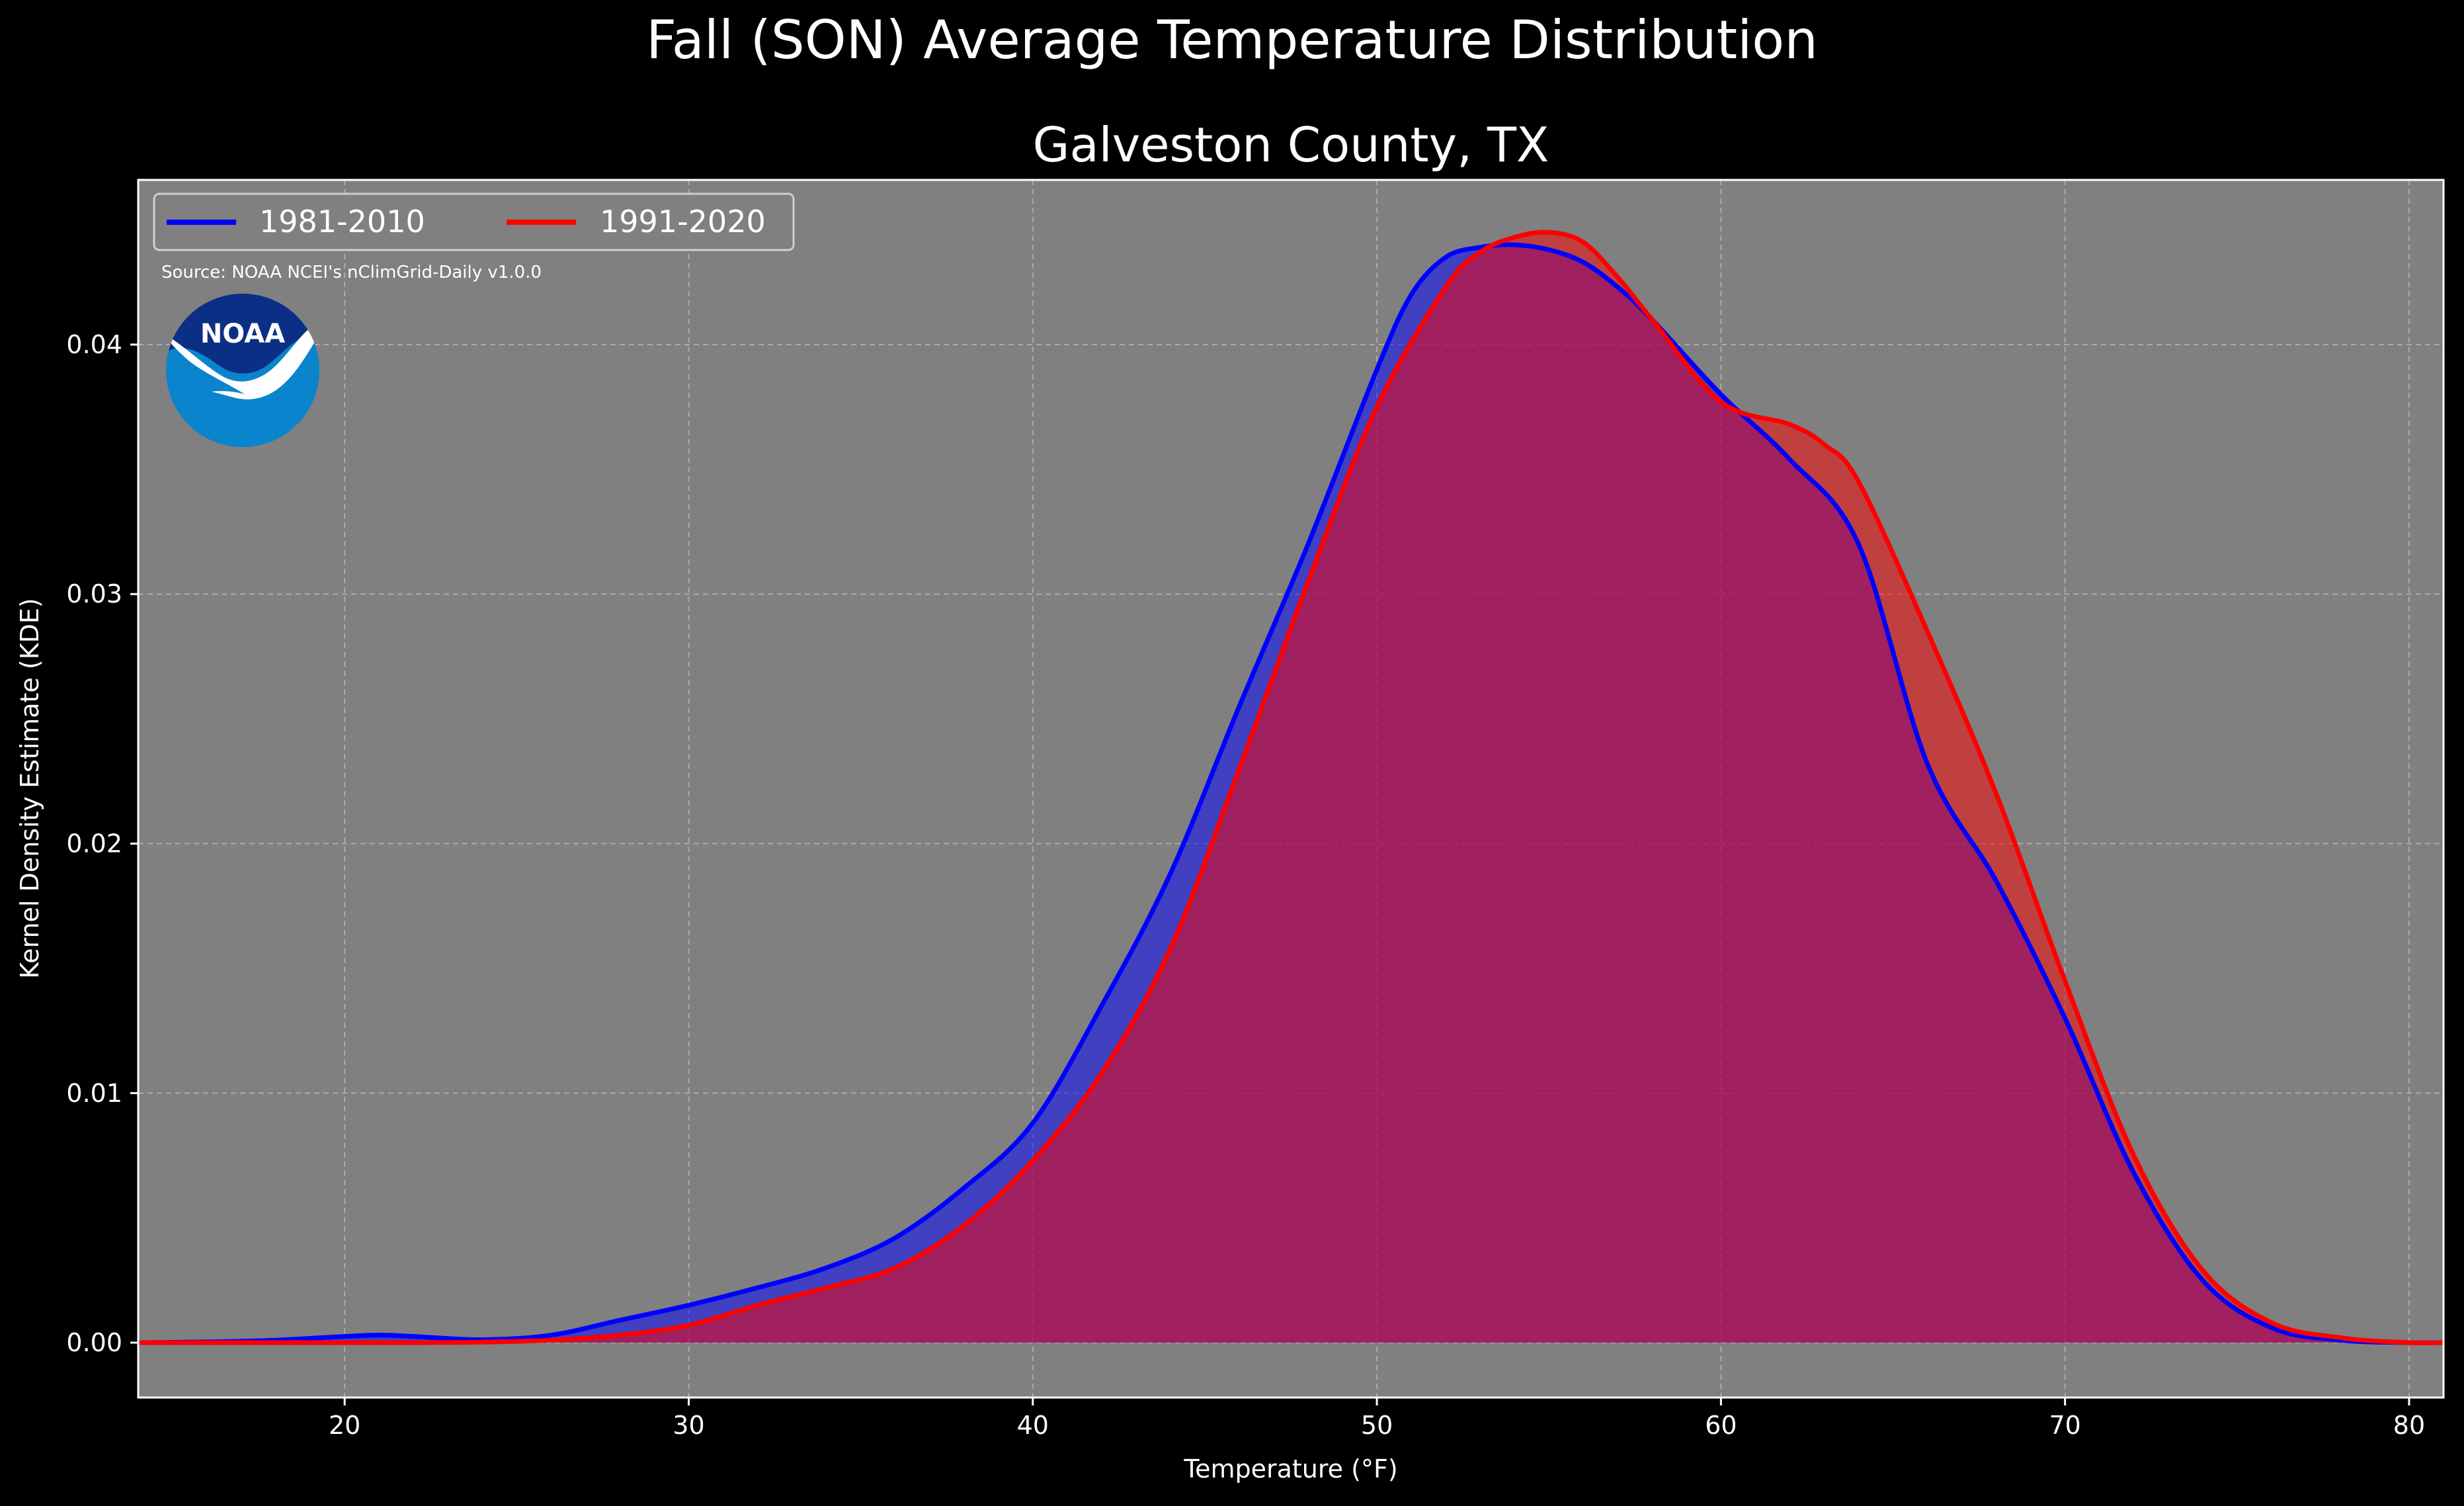 The image size is (2464, 1506). I want to click on x-tick-label: 40, so click(1033, 1426).